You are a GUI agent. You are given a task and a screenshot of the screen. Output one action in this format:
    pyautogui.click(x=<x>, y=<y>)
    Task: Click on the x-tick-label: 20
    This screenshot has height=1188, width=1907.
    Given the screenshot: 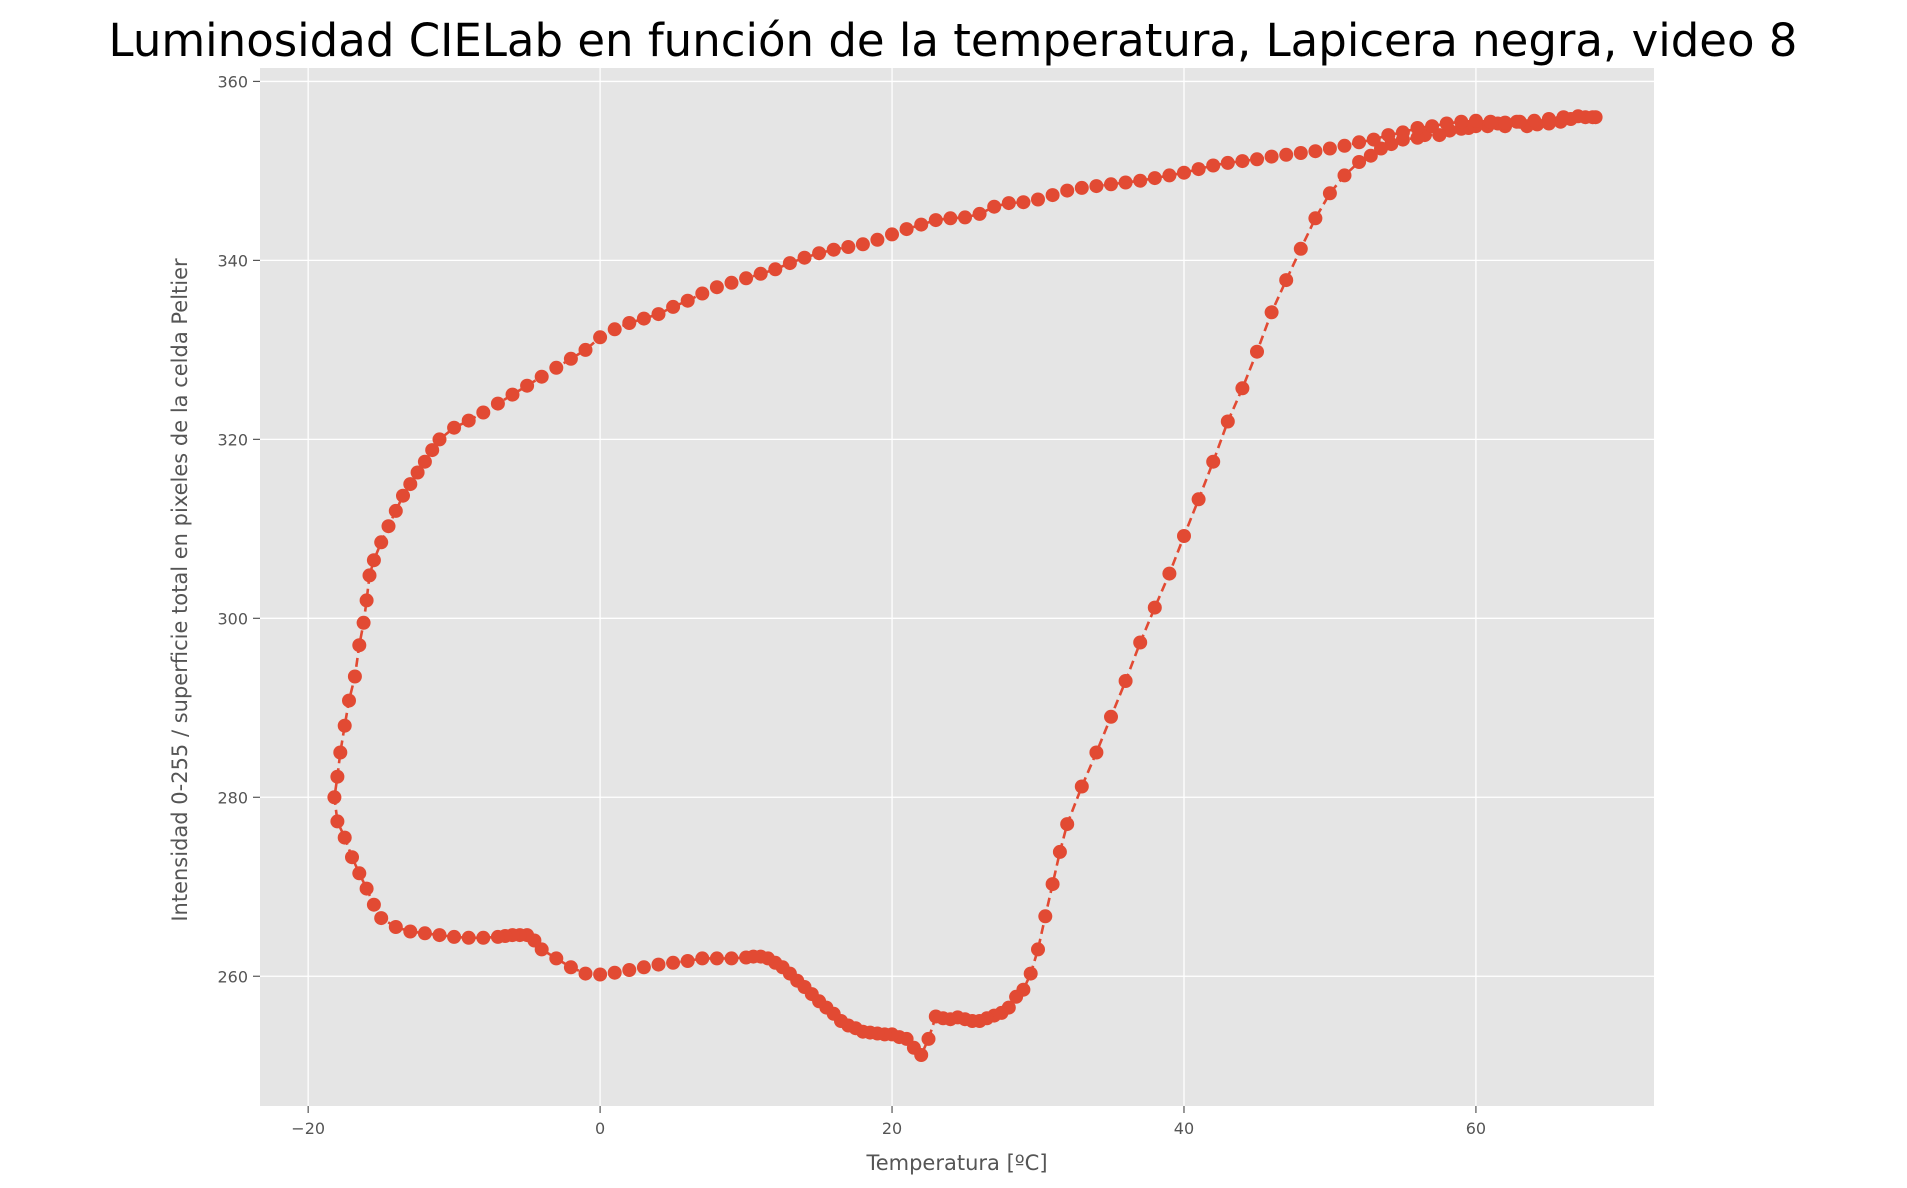 What is the action you would take?
    pyautogui.click(x=892, y=1128)
    